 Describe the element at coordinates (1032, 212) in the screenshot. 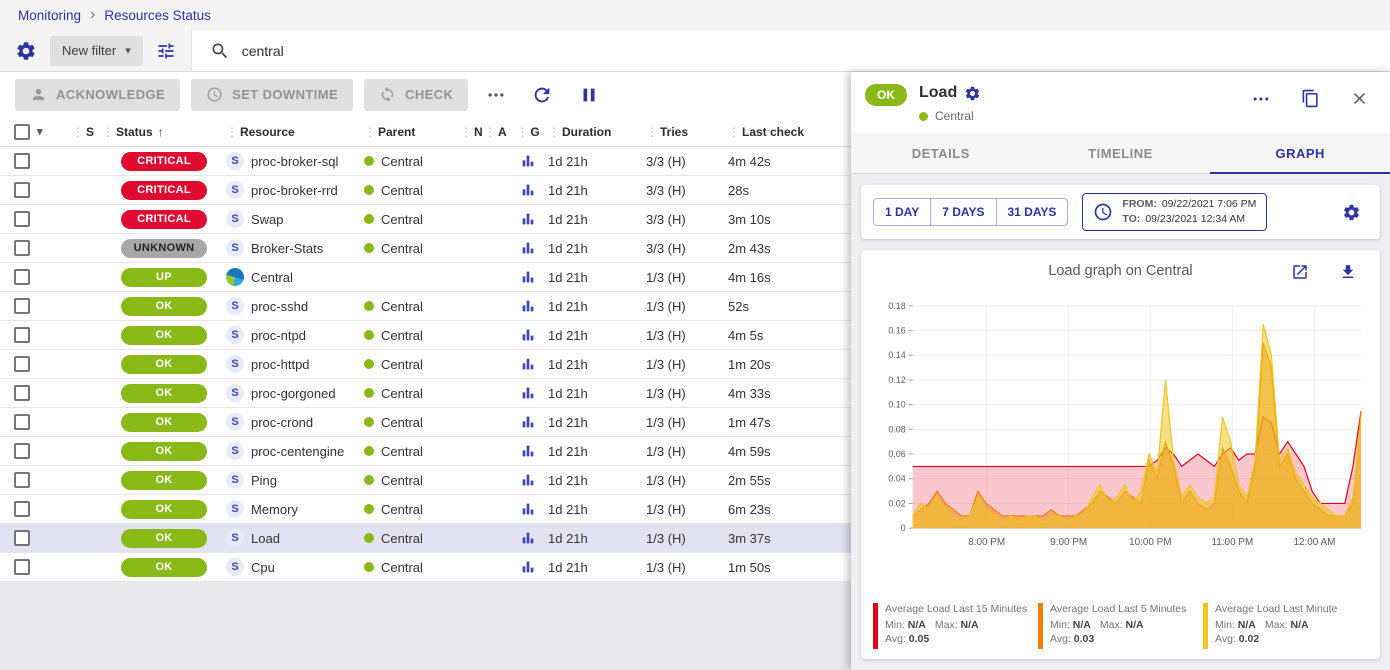

I see `range-31-days-button: 31 DAYS` at that location.